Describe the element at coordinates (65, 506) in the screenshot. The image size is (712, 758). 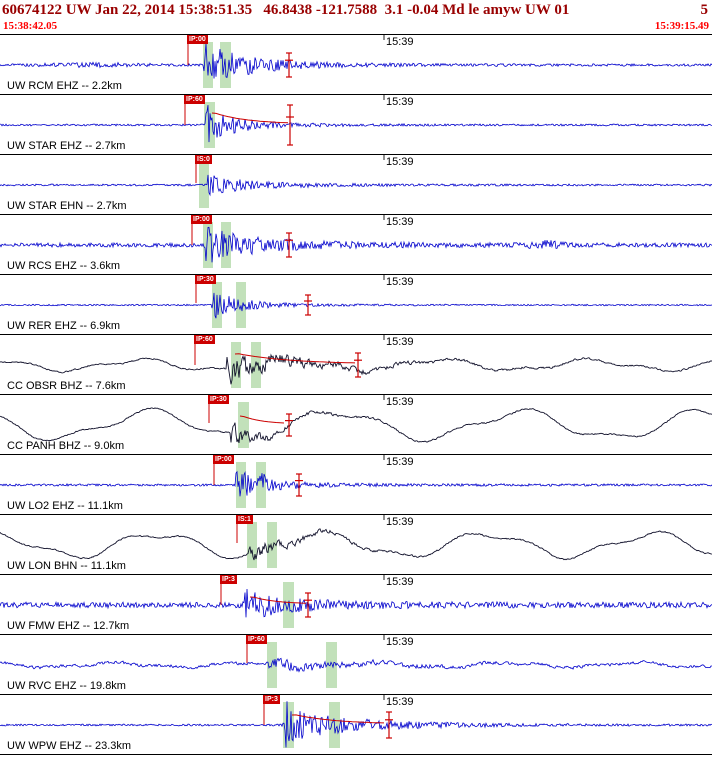
I see `station-label: UW LO2 EHZ -- 11.1km` at that location.